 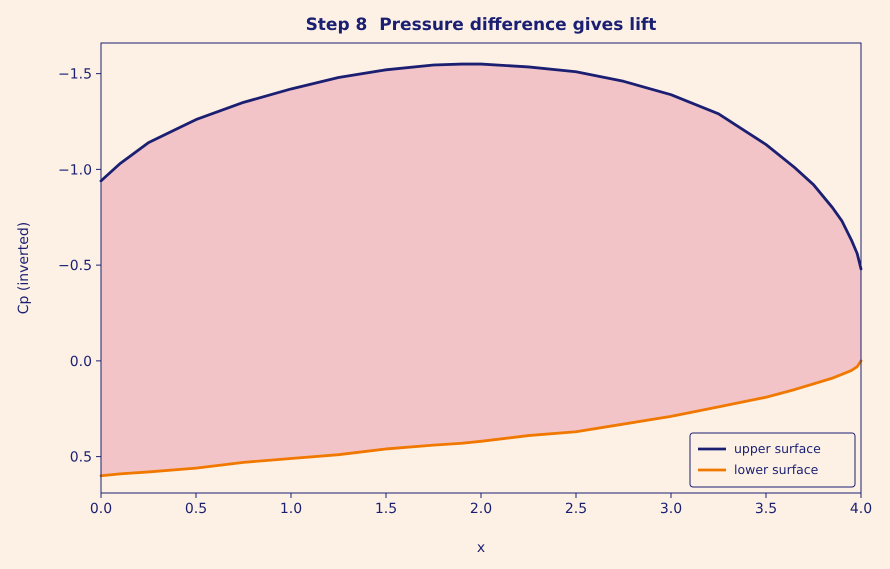 I want to click on x-tick-label: 2.5, so click(x=576, y=509).